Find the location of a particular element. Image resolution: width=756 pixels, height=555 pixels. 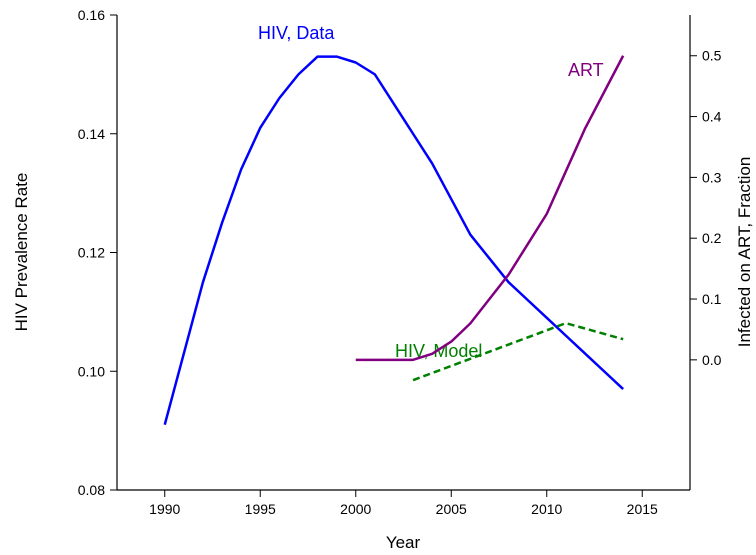

x-tick-label: 1990 is located at coordinates (164, 509).